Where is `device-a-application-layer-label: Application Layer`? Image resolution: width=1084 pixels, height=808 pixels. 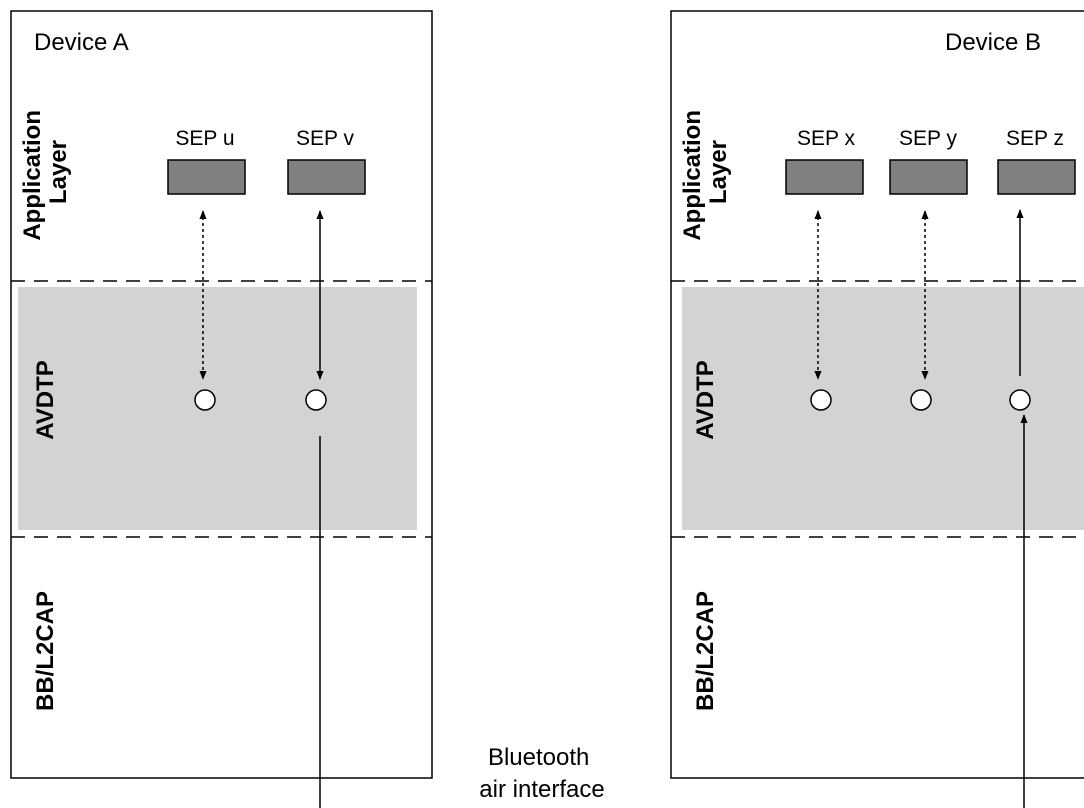 device-a-application-layer-label: Application Layer is located at coordinates (45, 171).